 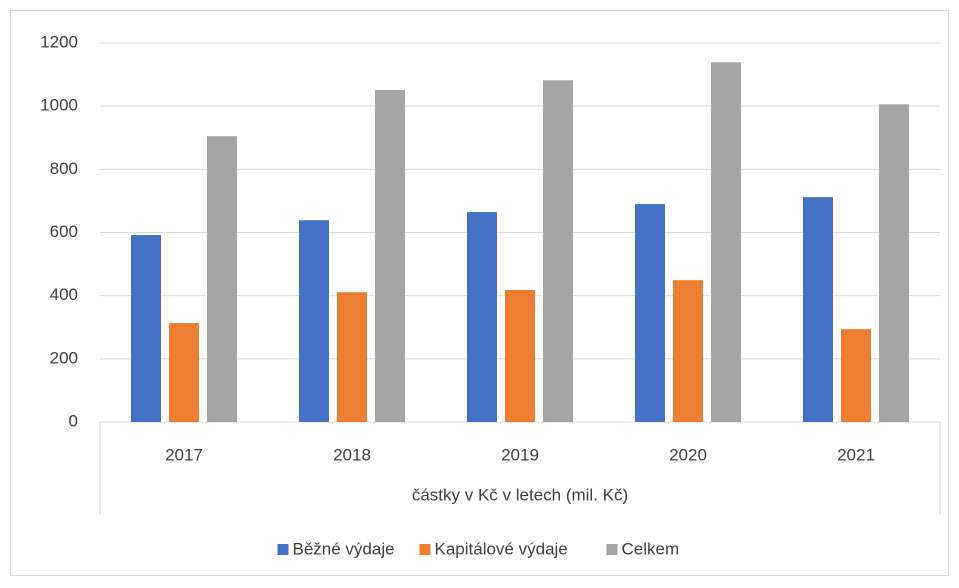 What do you see at coordinates (856, 454) in the screenshot?
I see `x-tick-label: 2021` at bounding box center [856, 454].